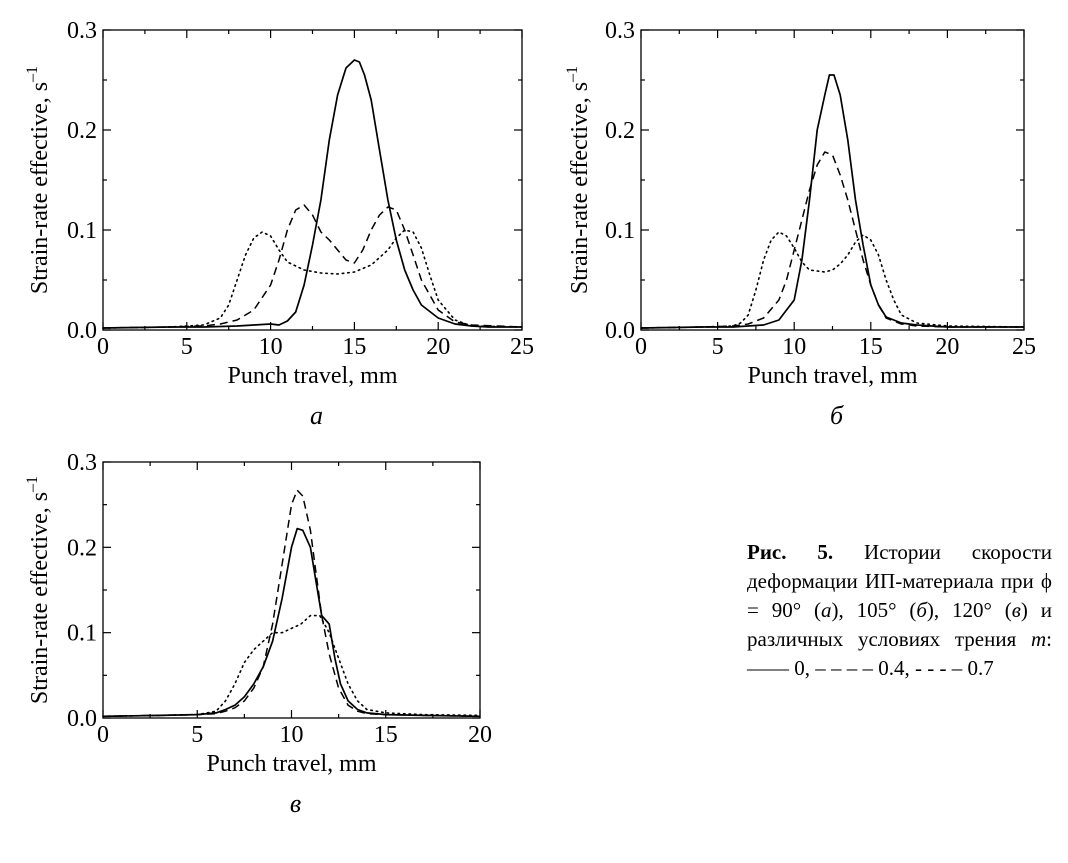  Describe the element at coordinates (572, 74) in the screenshot. I see `panel-1-y-axis-label-unit: –1` at that location.